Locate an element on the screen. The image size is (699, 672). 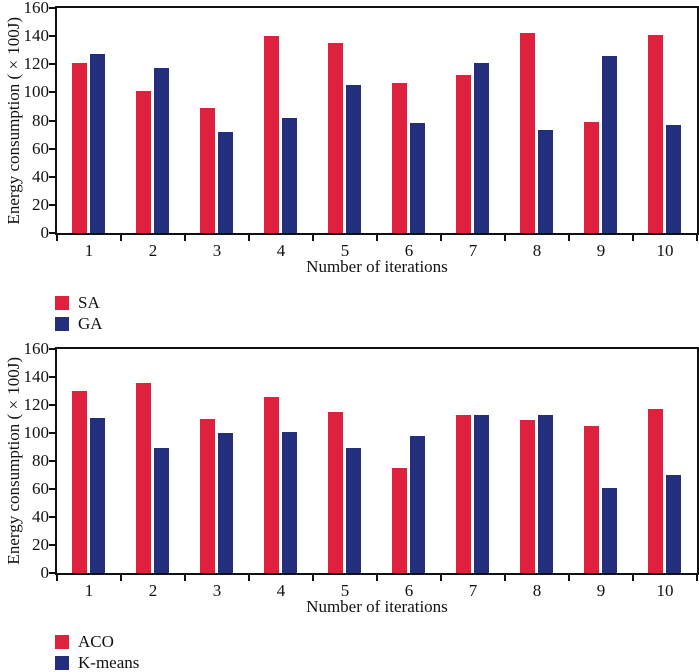
aco-legend-label: ACO is located at coordinates (96, 641).